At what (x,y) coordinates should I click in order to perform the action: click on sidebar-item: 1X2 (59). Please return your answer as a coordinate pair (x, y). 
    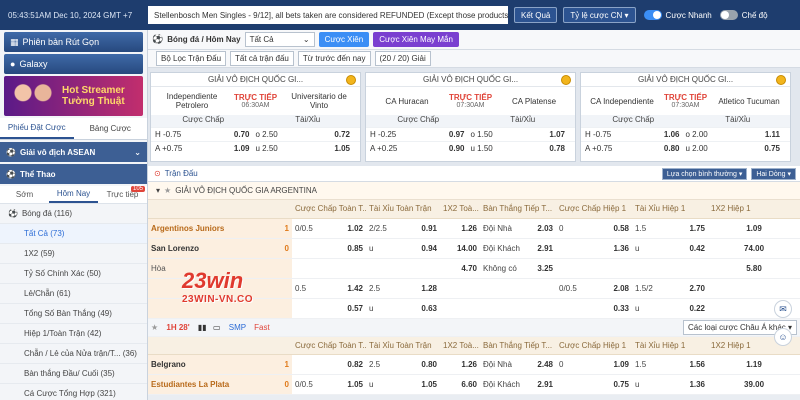
    Looking at the image, I should click on (73, 254).